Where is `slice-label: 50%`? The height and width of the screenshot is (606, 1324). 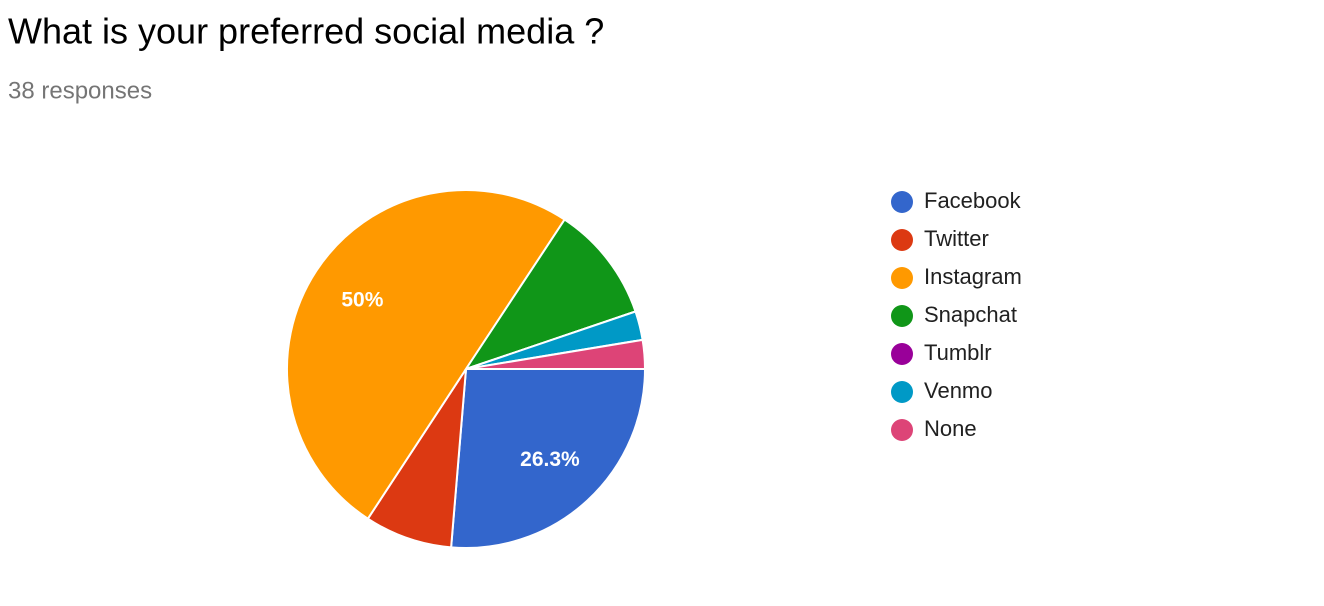 slice-label: 50% is located at coordinates (362, 299).